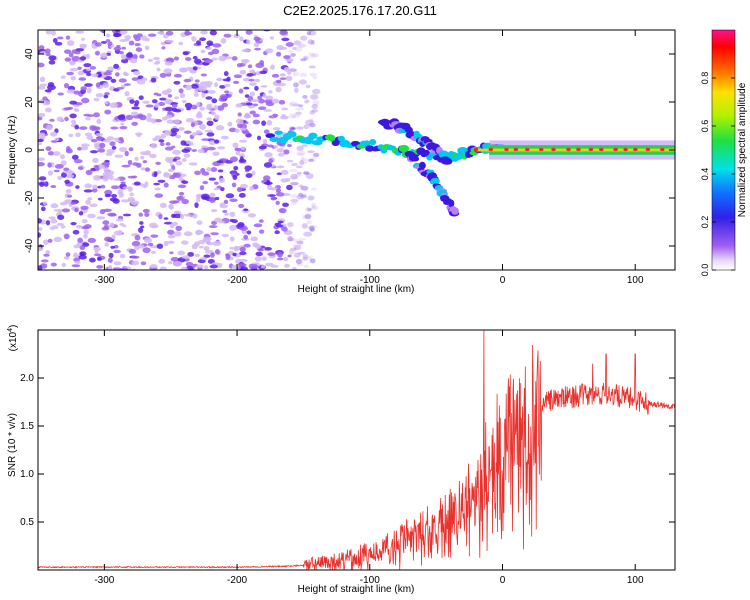 The height and width of the screenshot is (600, 750). What do you see at coordinates (29, 245) in the screenshot?
I see `spectrogram-y-tick-label: -40` at bounding box center [29, 245].